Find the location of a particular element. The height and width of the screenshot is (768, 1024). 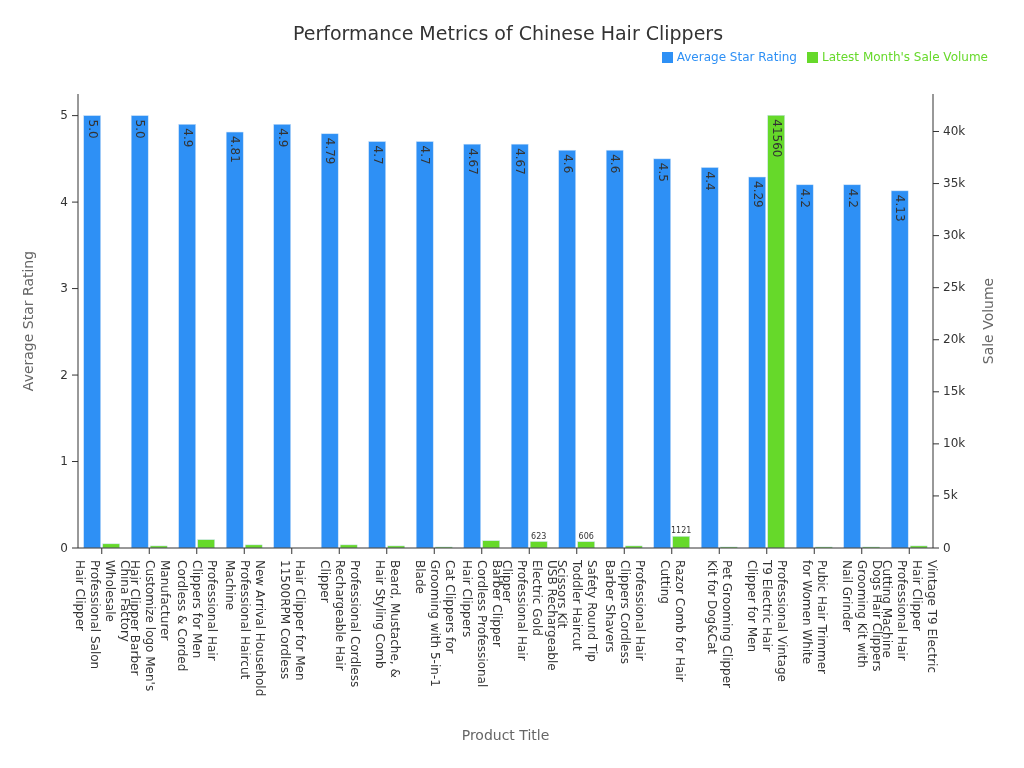

data-label: 41560 is located at coordinates (776, 138).